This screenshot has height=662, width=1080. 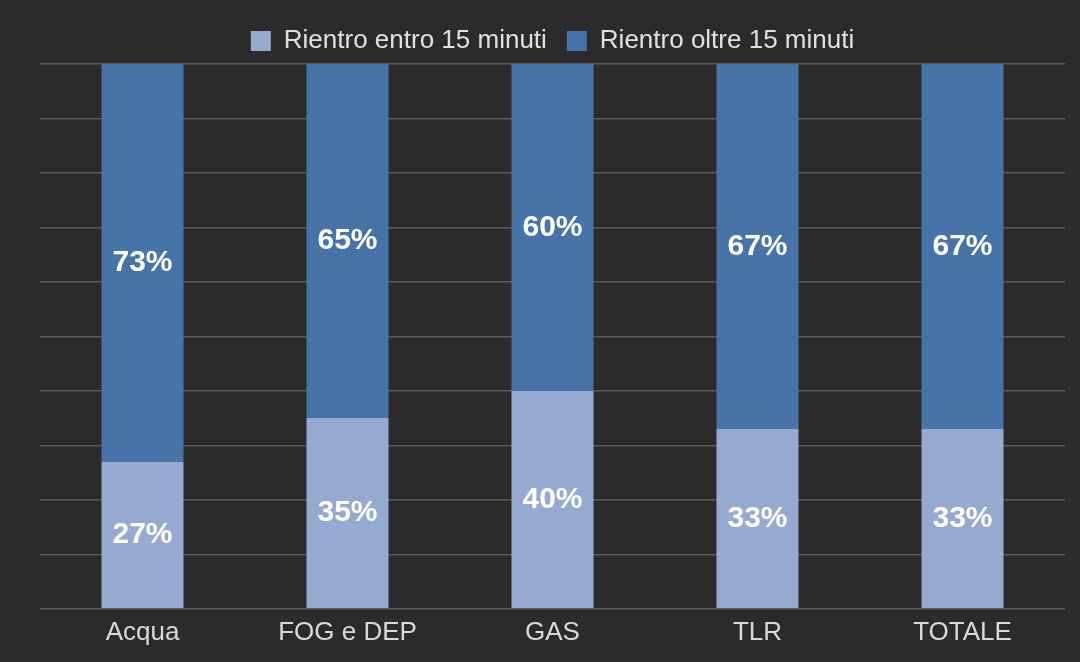 What do you see at coordinates (347, 630) in the screenshot?
I see `x-tick-label: FOG e DEP` at bounding box center [347, 630].